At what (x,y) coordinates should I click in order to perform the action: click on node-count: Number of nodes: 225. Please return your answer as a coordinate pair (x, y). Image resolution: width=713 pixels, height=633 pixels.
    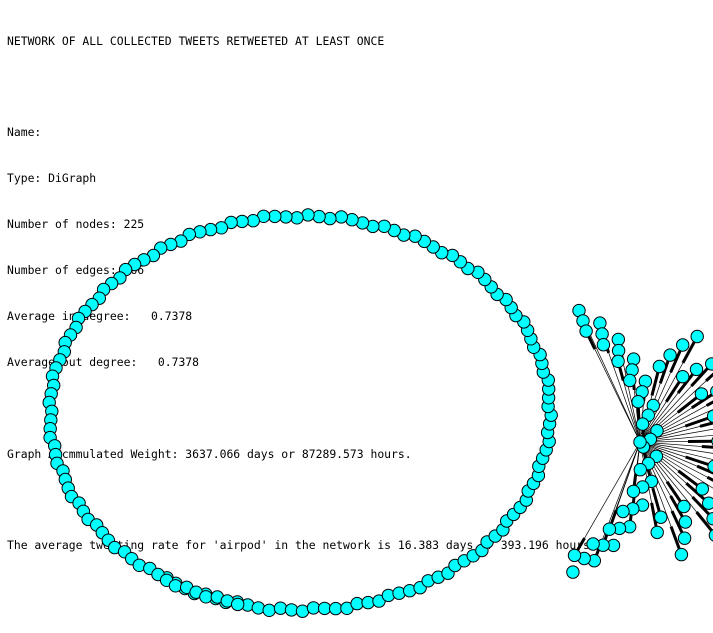
    Looking at the image, I should click on (76, 224).